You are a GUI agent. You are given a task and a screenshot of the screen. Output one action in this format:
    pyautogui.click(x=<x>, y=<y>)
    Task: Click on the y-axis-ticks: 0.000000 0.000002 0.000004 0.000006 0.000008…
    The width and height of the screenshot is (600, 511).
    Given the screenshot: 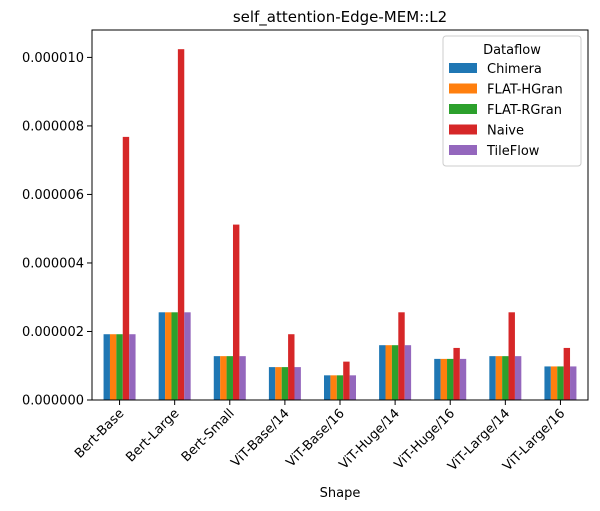 What is the action you would take?
    pyautogui.click(x=57, y=230)
    